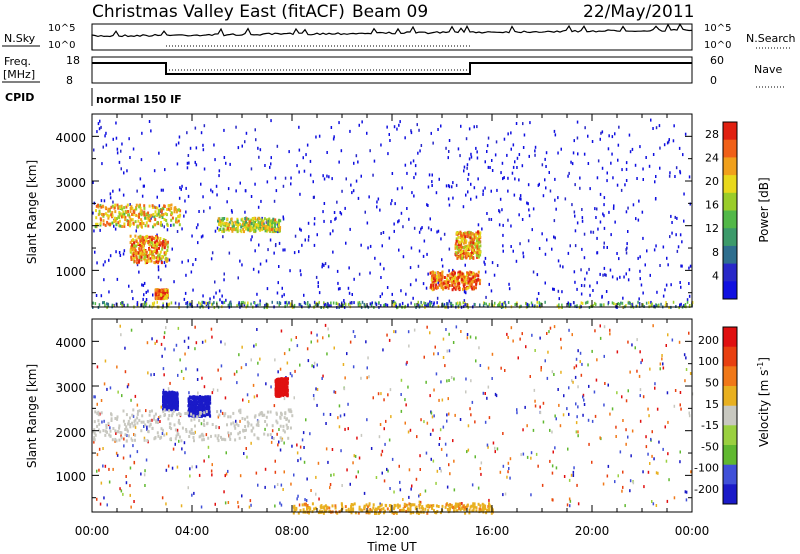 This screenshot has width=800, height=554. Describe the element at coordinates (712, 134) in the screenshot. I see `colorbar-tick-label: 28` at that location.